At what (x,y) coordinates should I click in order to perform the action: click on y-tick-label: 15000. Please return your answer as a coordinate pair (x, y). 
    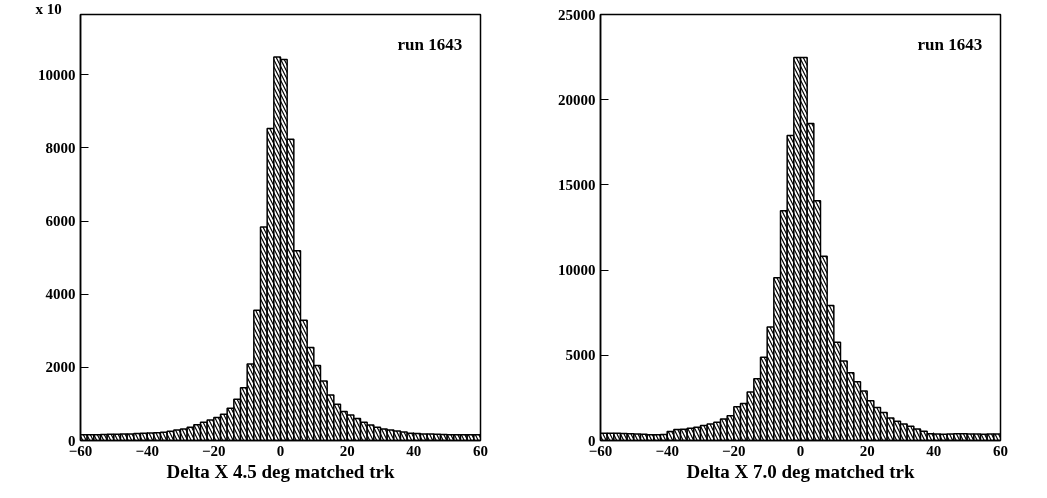
    Looking at the image, I should click on (577, 184).